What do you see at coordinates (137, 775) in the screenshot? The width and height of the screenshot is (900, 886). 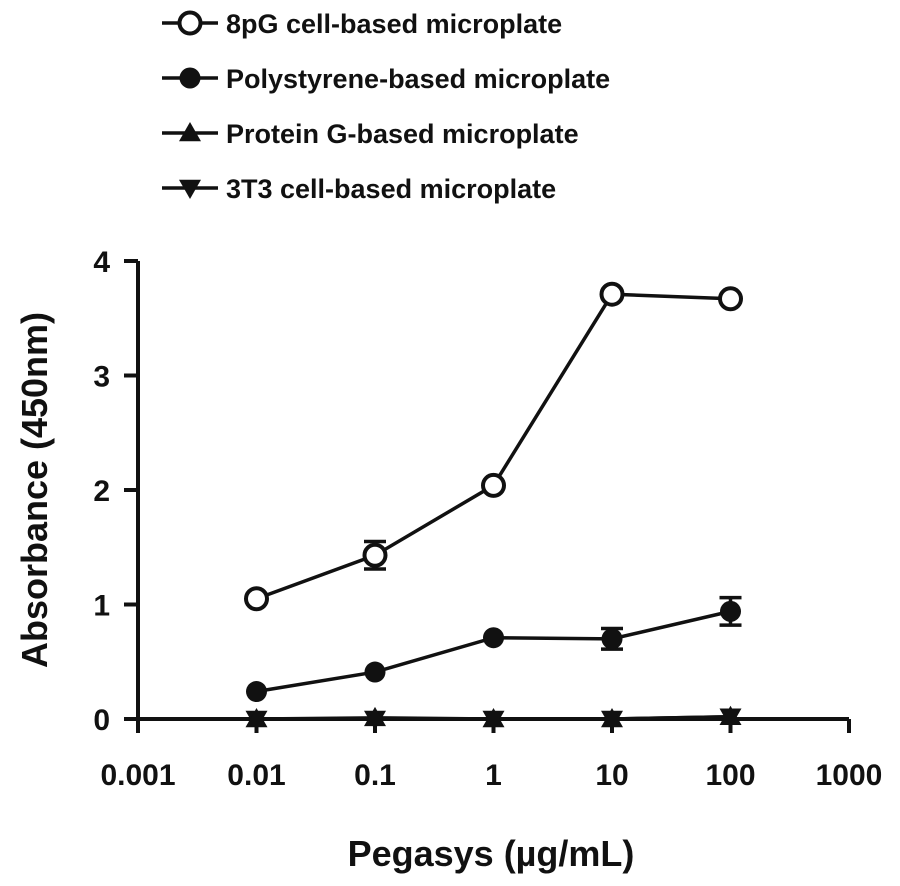 I see `x-tick-label: 0.001` at bounding box center [137, 775].